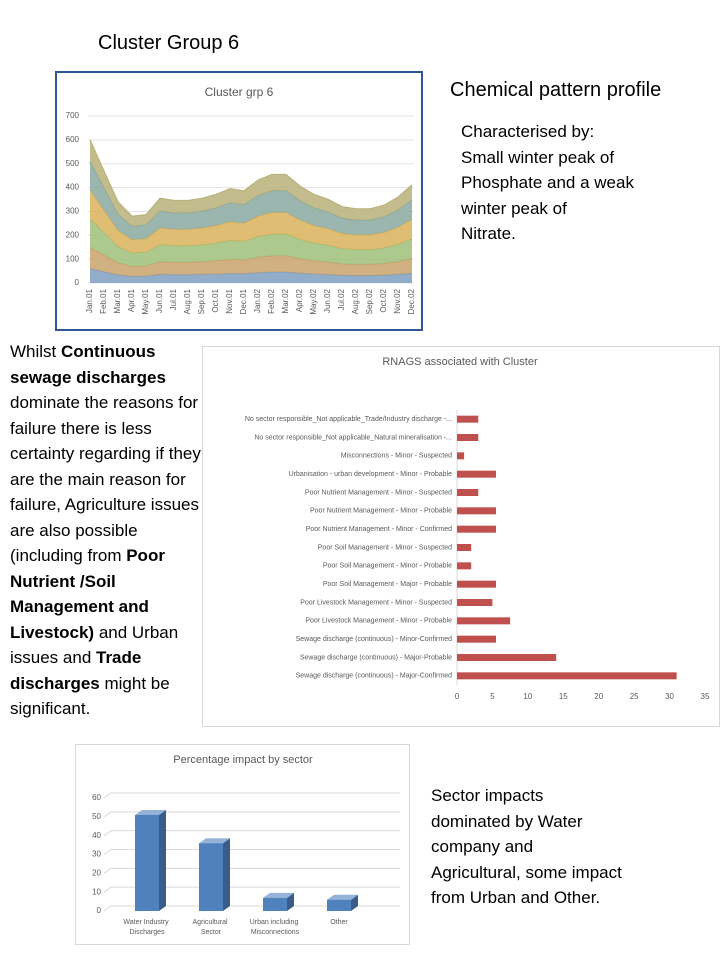  Describe the element at coordinates (526, 872) in the screenshot. I see `sector-line: Agricultural, some impact` at that location.